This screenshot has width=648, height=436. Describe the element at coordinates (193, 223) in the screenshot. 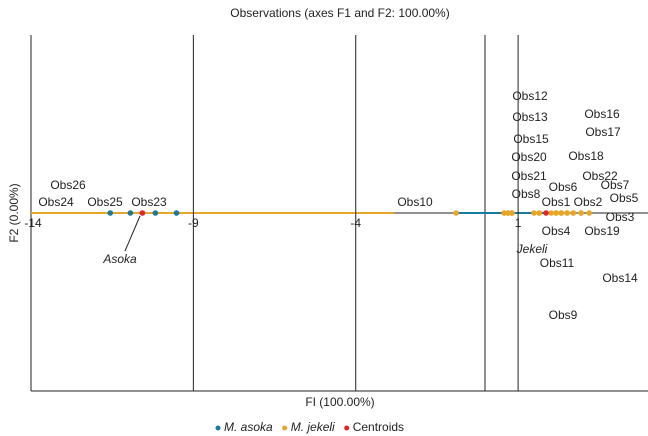

I see `x-tick-label: -9` at that location.